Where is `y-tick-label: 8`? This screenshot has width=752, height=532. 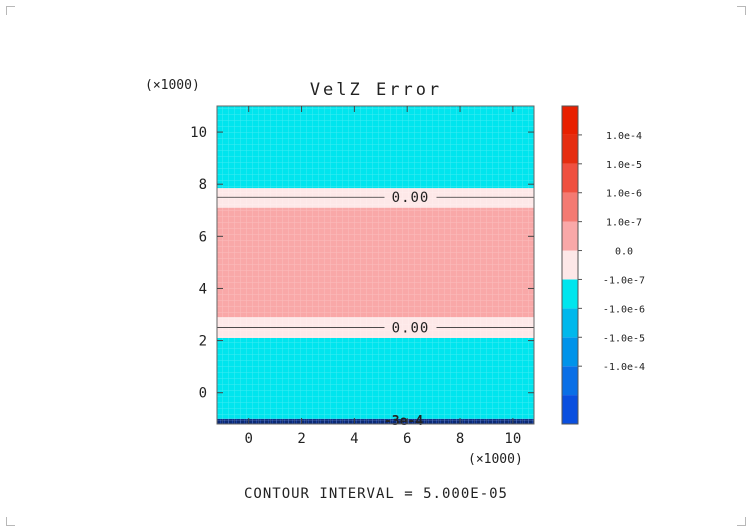 y-tick-label: 8 is located at coordinates (203, 185).